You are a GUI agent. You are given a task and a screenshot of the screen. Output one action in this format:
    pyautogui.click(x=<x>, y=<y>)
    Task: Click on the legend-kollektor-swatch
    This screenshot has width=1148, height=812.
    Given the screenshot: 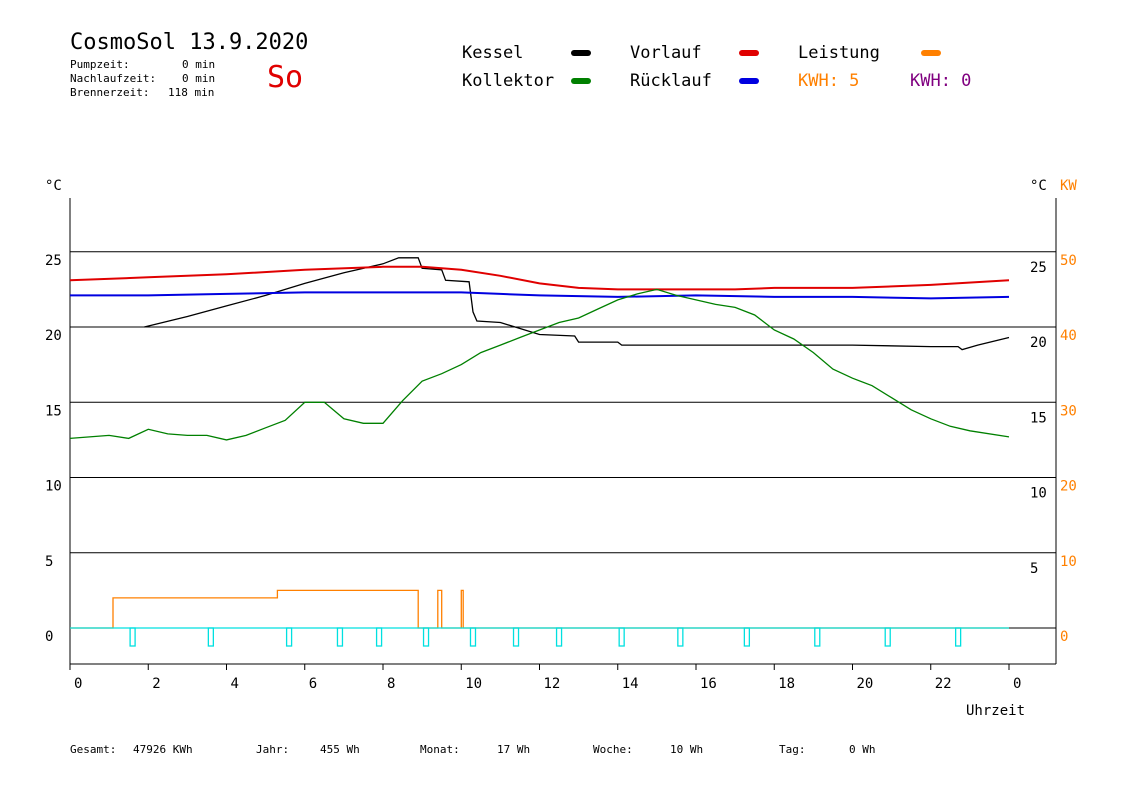 What is the action you would take?
    pyautogui.click(x=581, y=81)
    